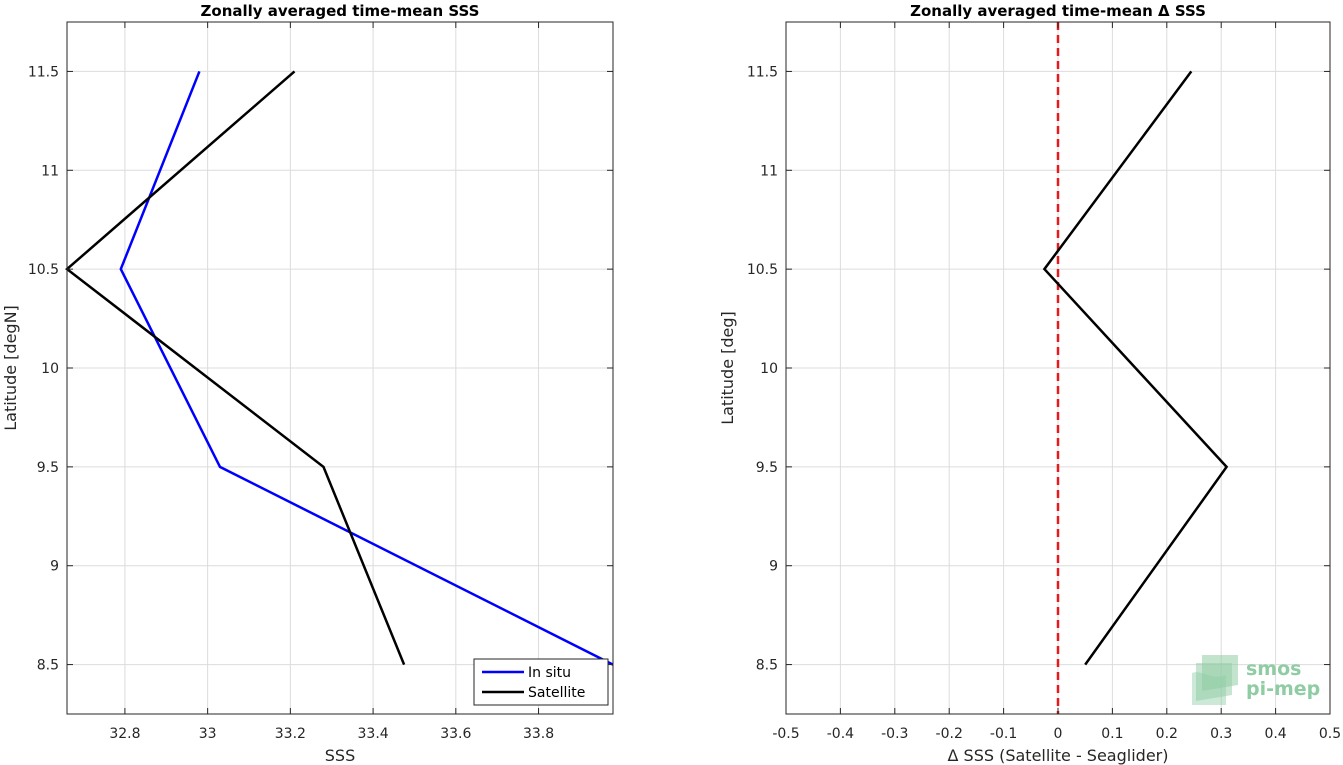  What do you see at coordinates (1283, 689) in the screenshot?
I see `logo-line2: pi-mep` at bounding box center [1283, 689].